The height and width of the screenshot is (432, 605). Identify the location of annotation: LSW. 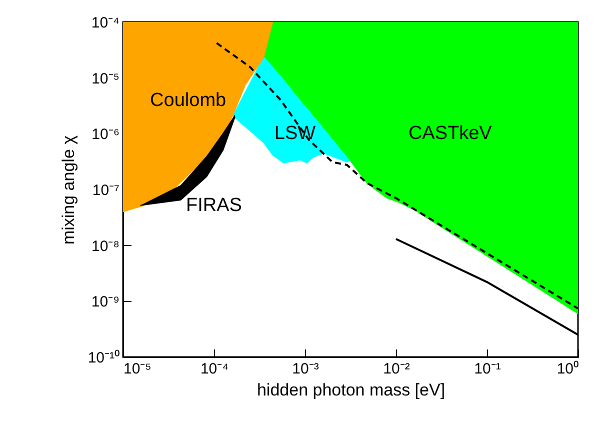
(295, 133).